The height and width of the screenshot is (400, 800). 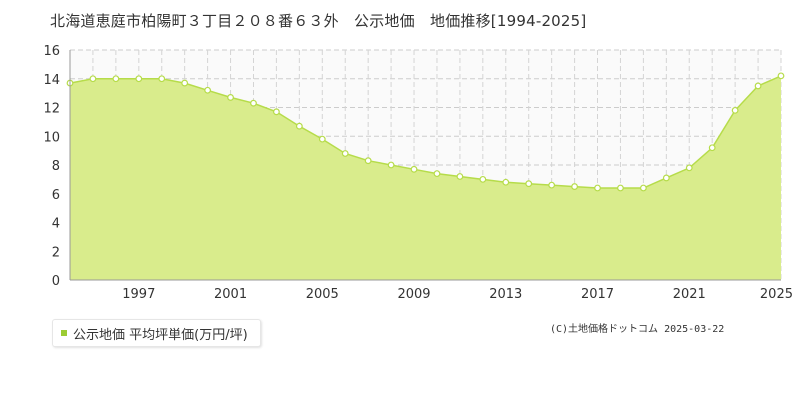 I want to click on x-tick-label-2013: 2013, so click(x=505, y=294).